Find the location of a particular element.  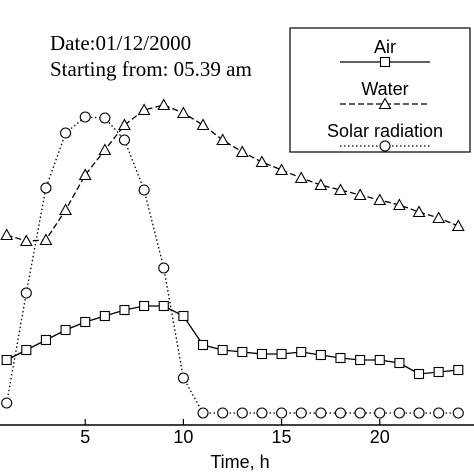

x-tick-label: 15 is located at coordinates (282, 437).